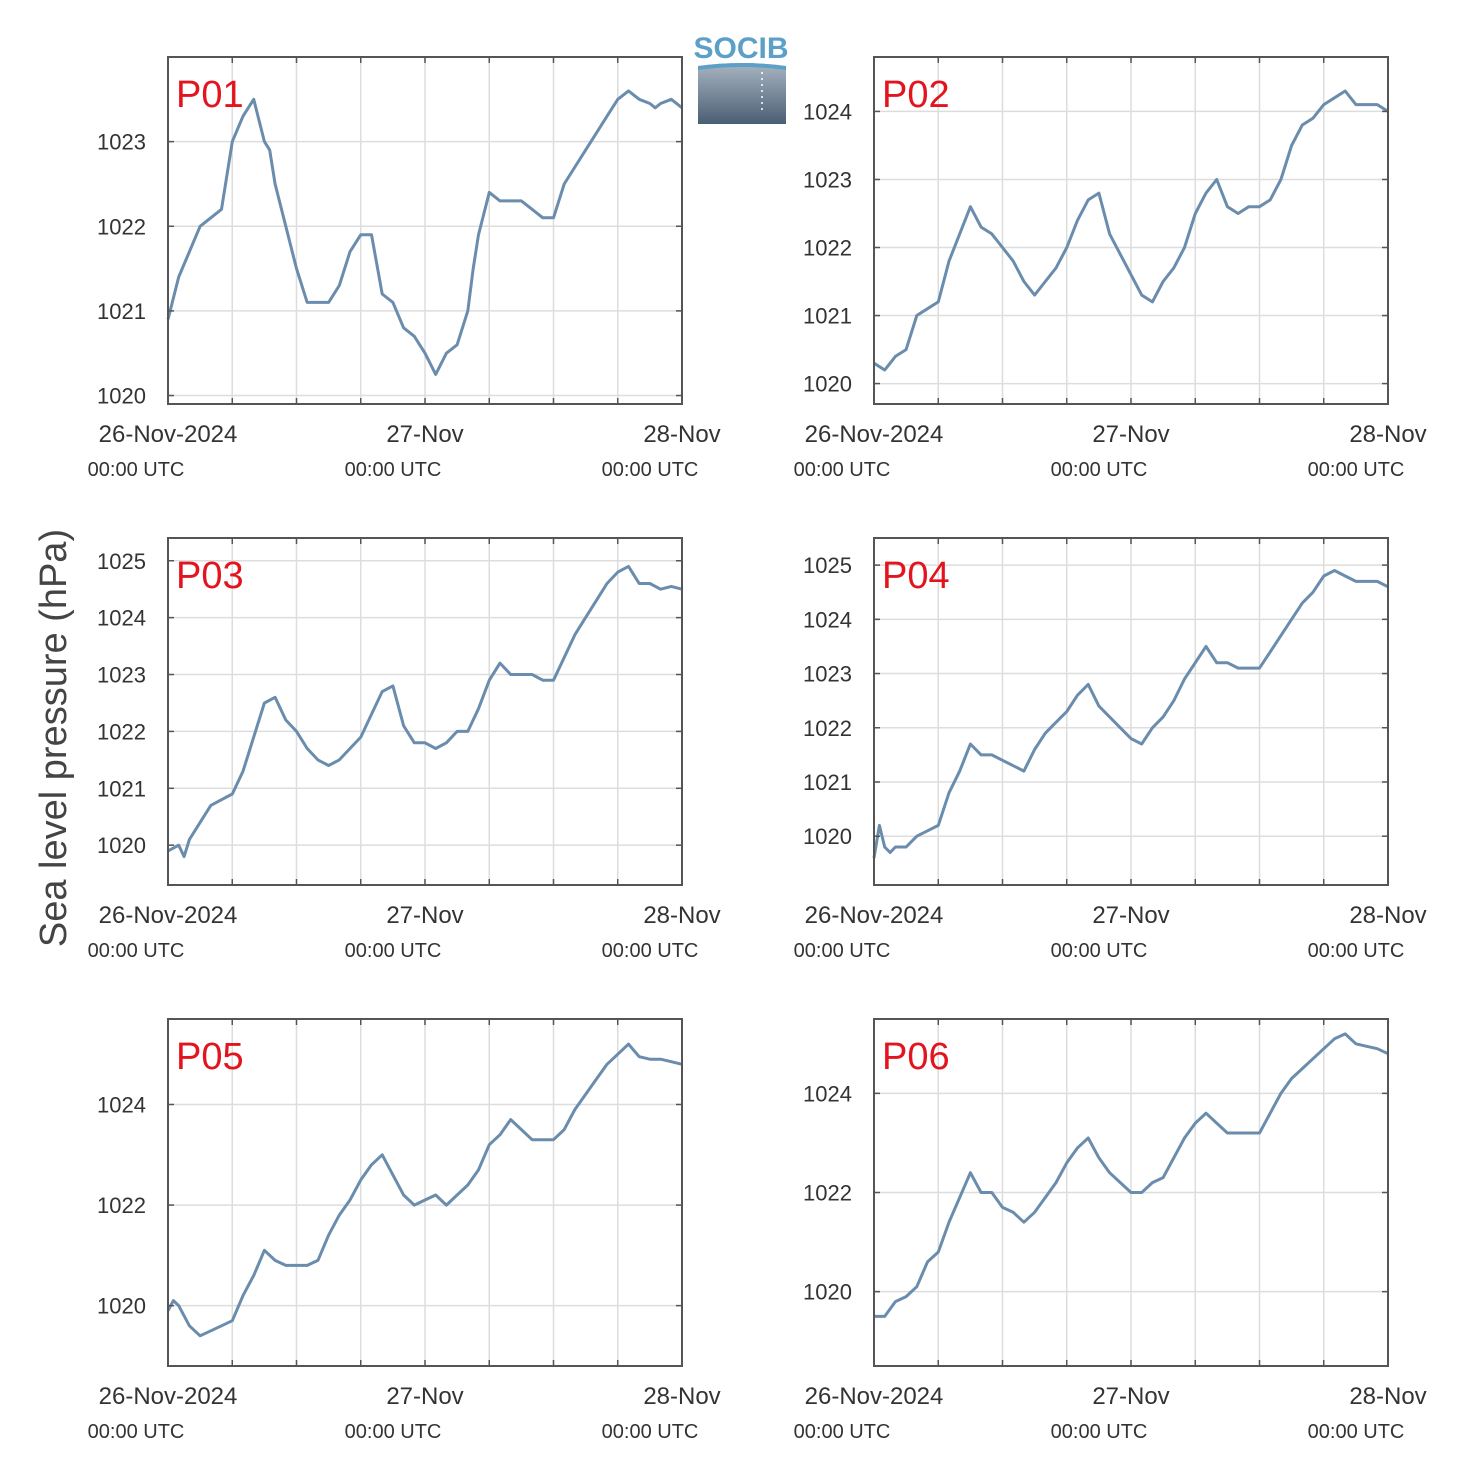 The height and width of the screenshot is (1474, 1462). I want to click on y-axis-label: Sea level pressure (hPa), so click(54, 738).